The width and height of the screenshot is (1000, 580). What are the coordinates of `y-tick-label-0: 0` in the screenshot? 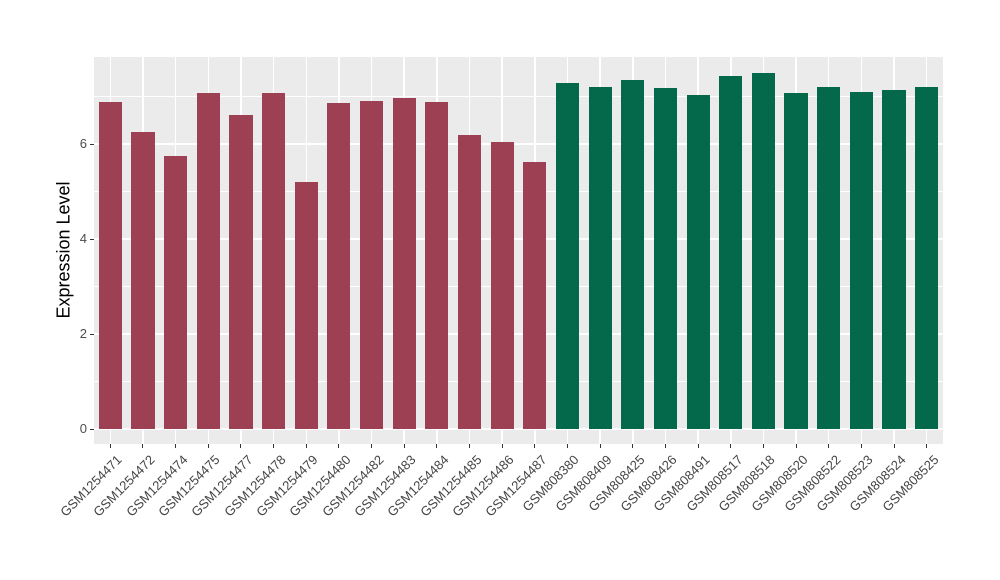 It's located at (83, 428).